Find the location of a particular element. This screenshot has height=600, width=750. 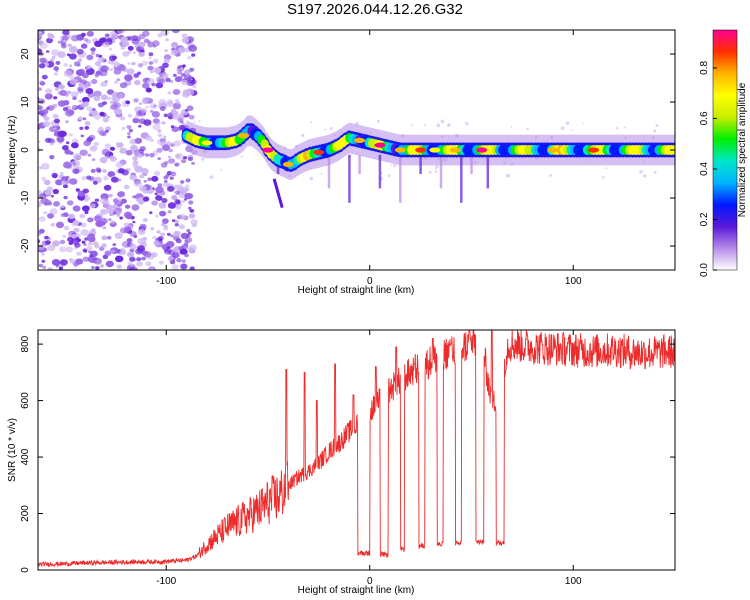

heatmap-ylabel: Frequency (Hz) is located at coordinates (12, 150).